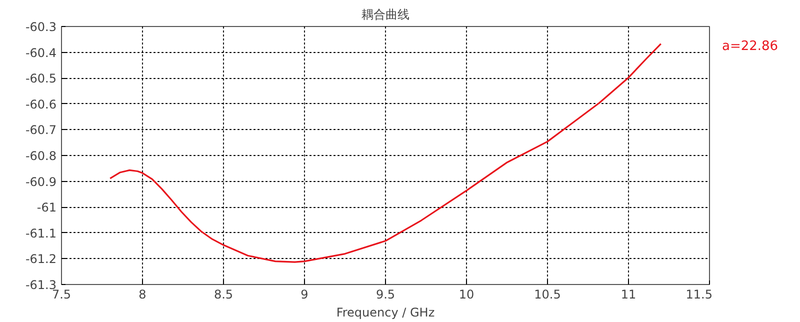  I want to click on y-tick-label: -61.1, so click(41, 233).